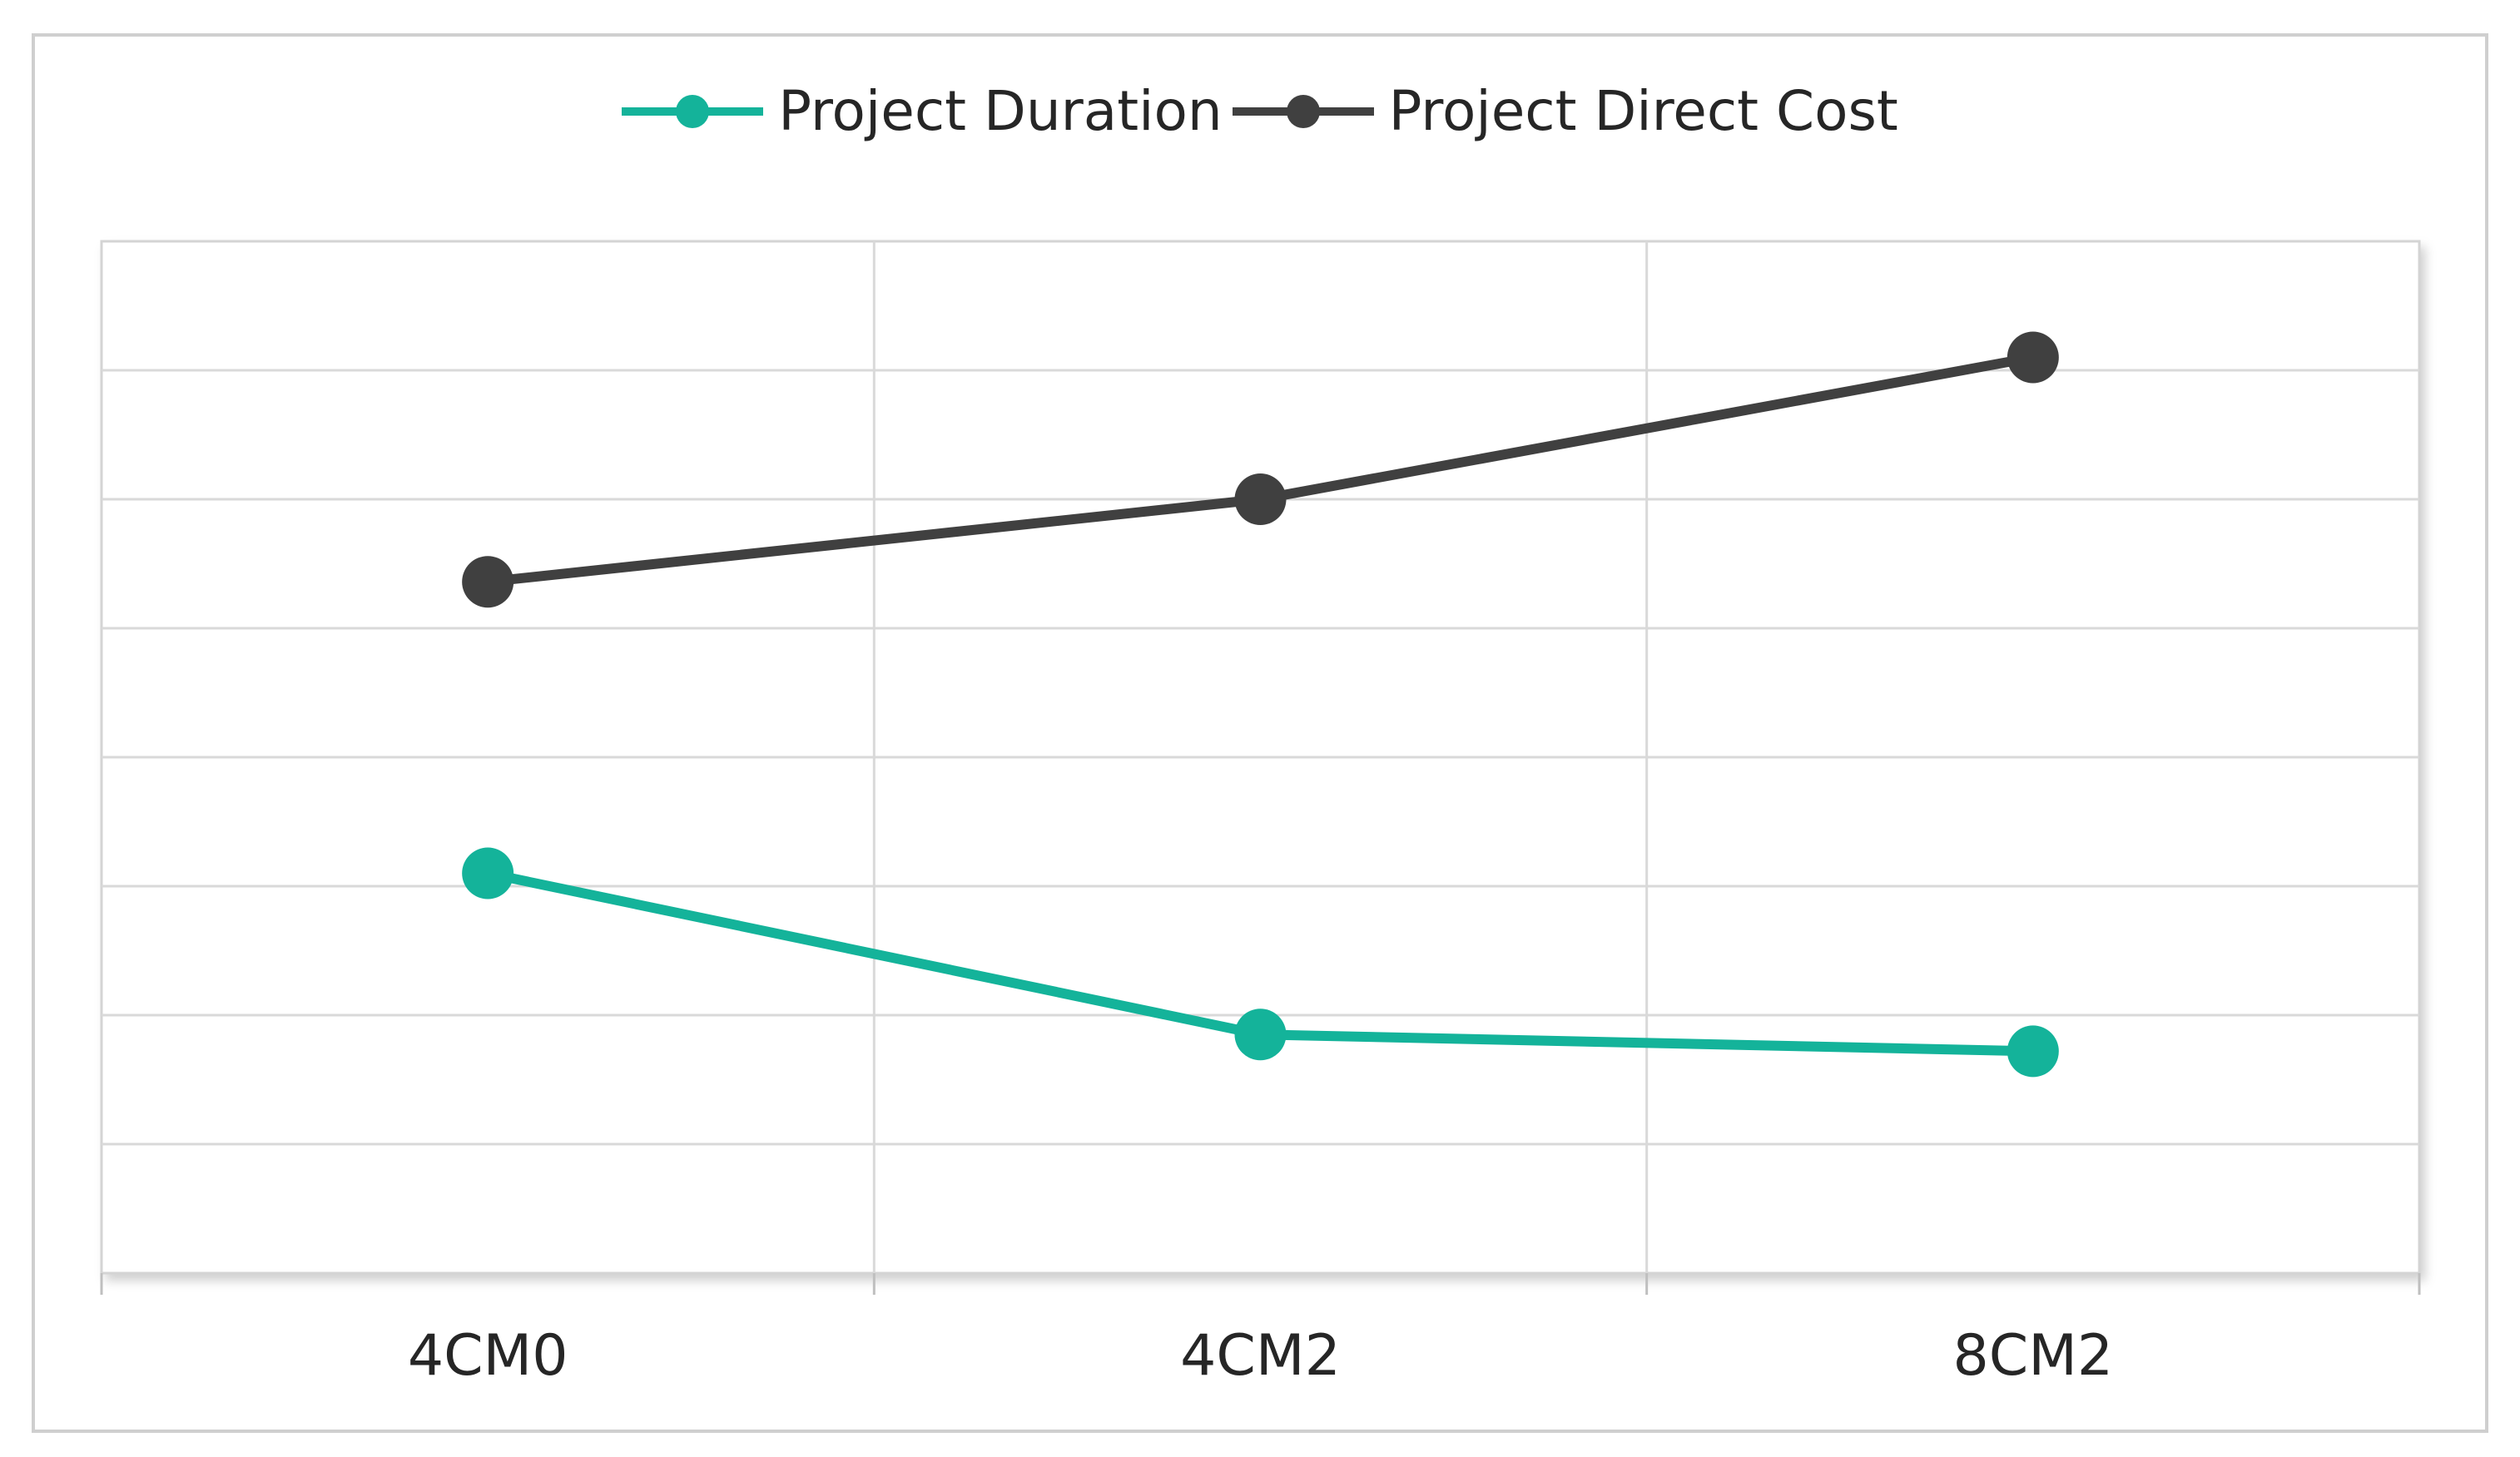  What do you see at coordinates (1260, 1284) in the screenshot?
I see `x-axis-ticks` at bounding box center [1260, 1284].